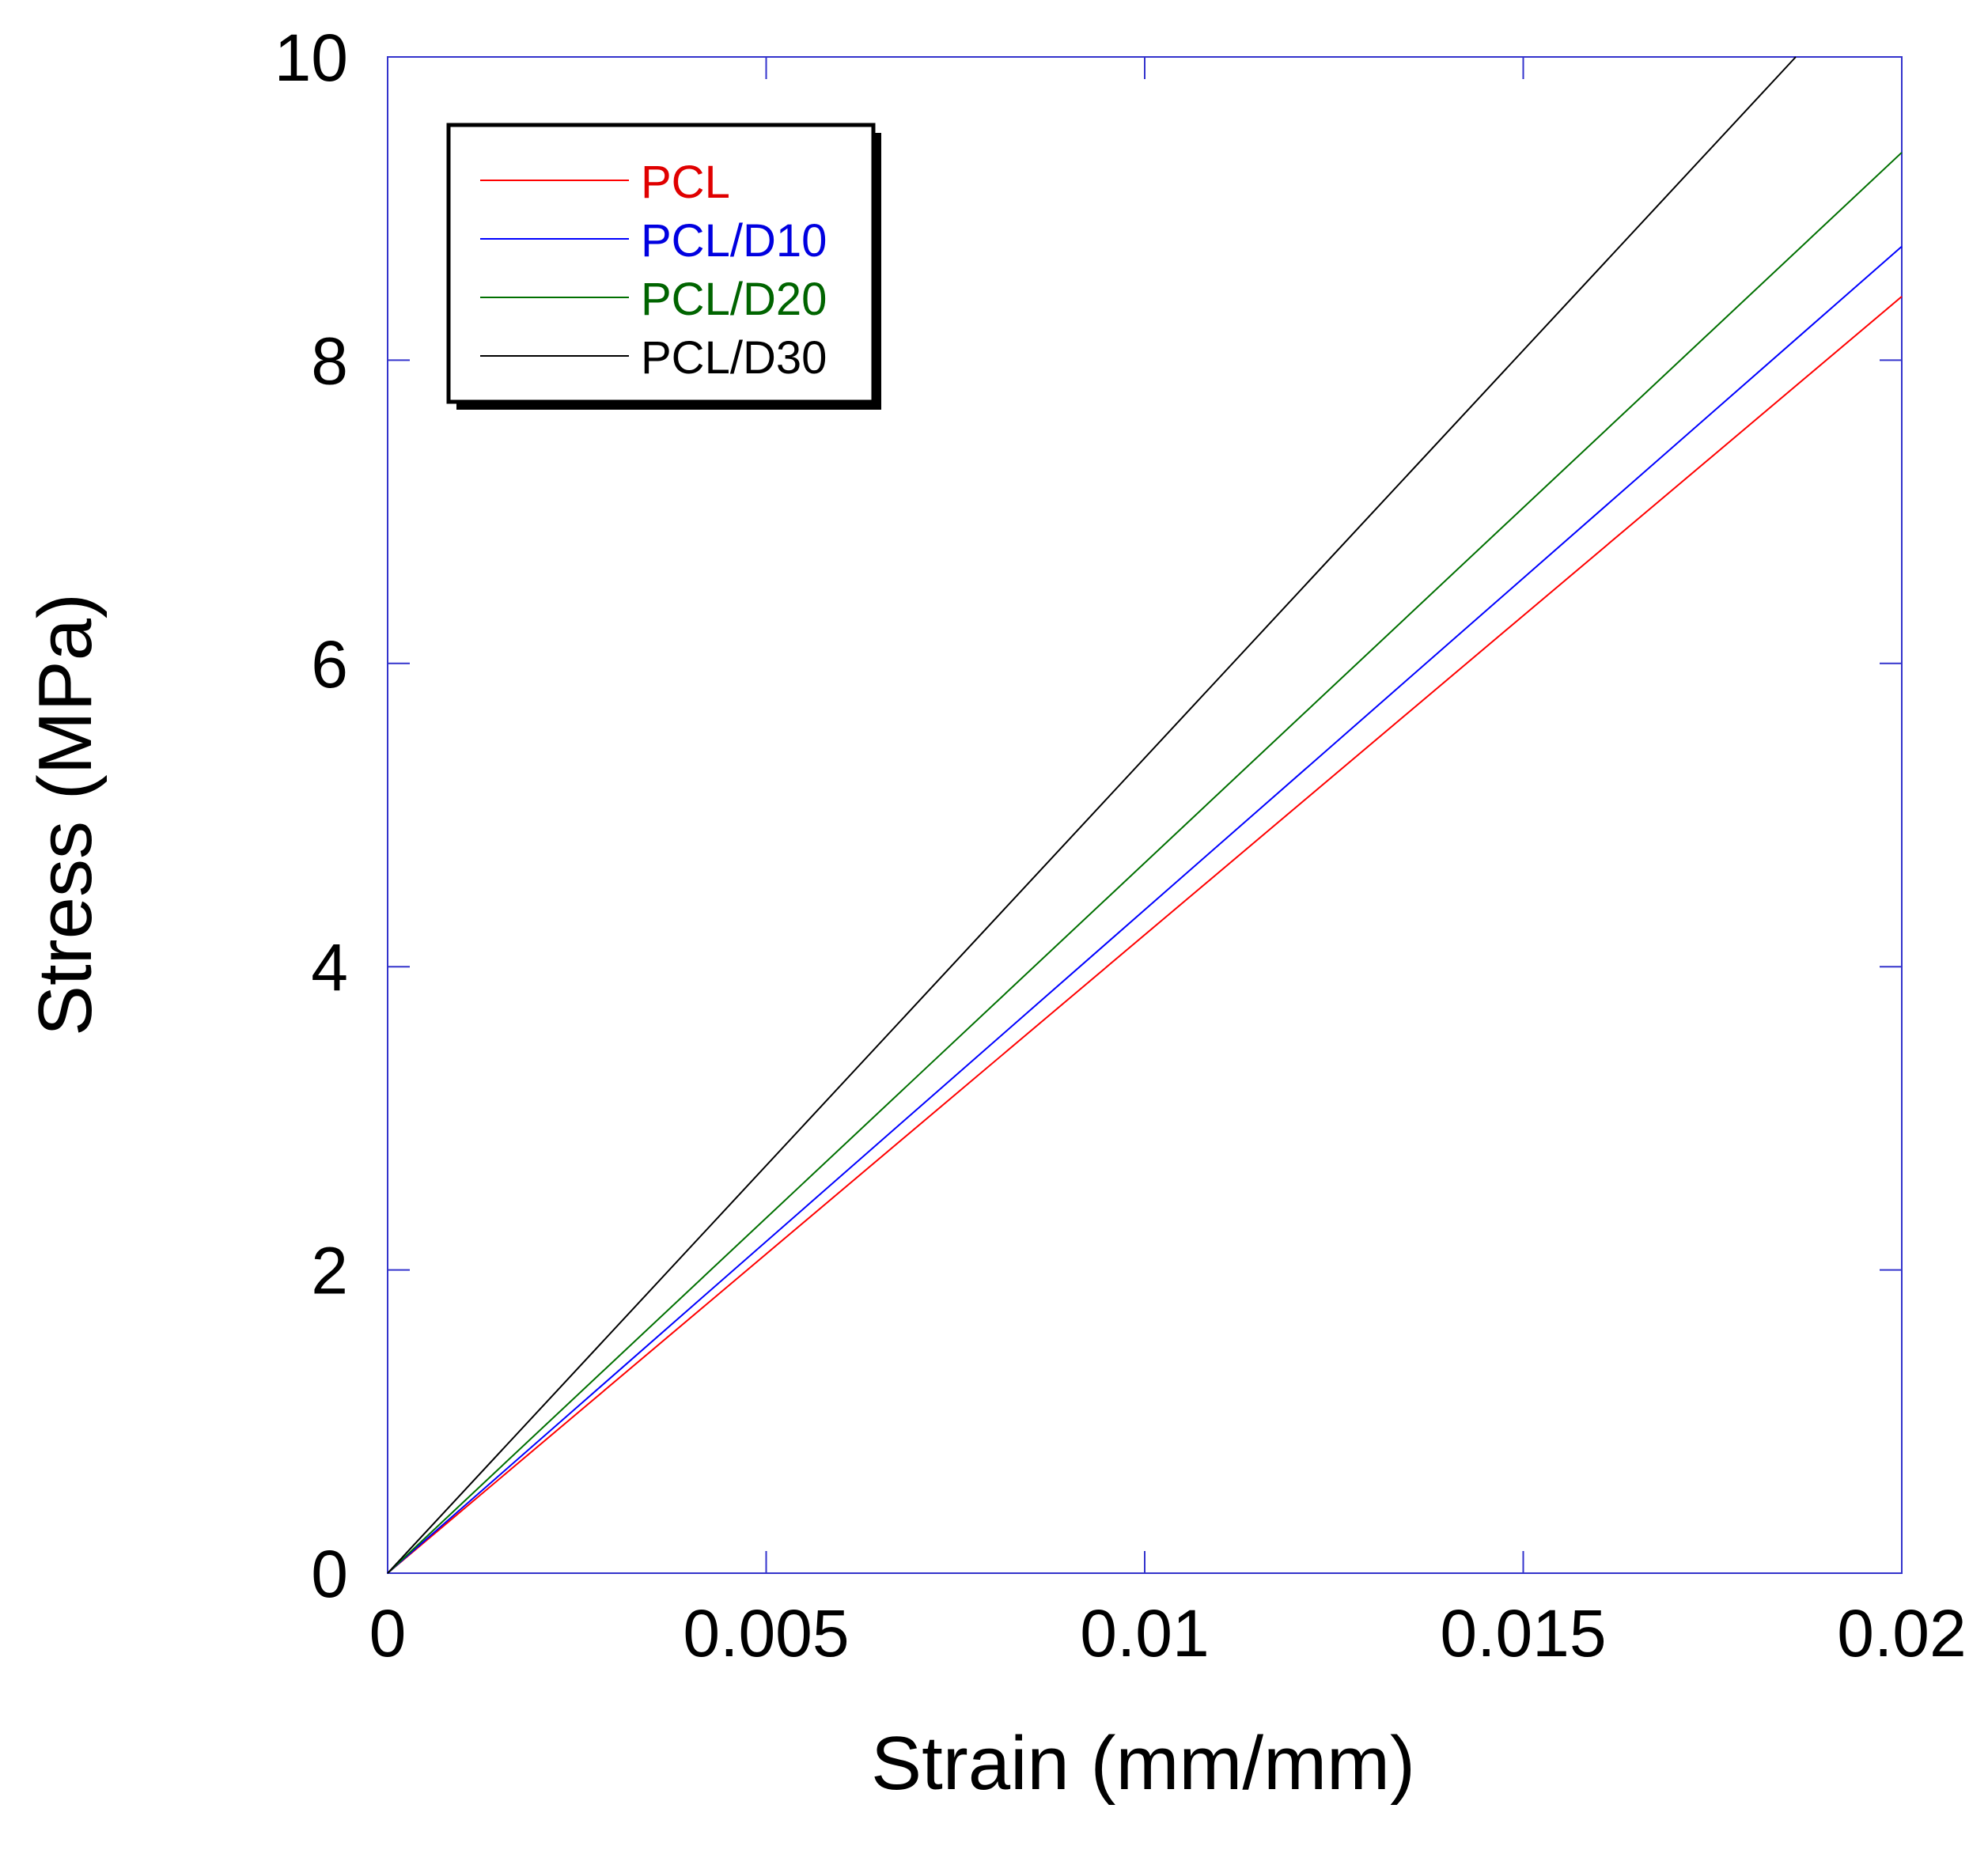  What do you see at coordinates (329, 1574) in the screenshot?
I see `y-tick-label: 0` at bounding box center [329, 1574].